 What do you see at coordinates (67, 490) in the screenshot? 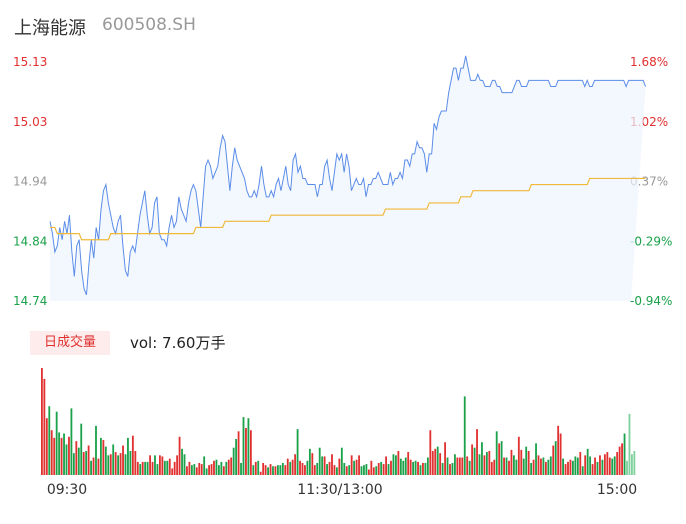
I see `x-tick-label: 09:30` at bounding box center [67, 490].